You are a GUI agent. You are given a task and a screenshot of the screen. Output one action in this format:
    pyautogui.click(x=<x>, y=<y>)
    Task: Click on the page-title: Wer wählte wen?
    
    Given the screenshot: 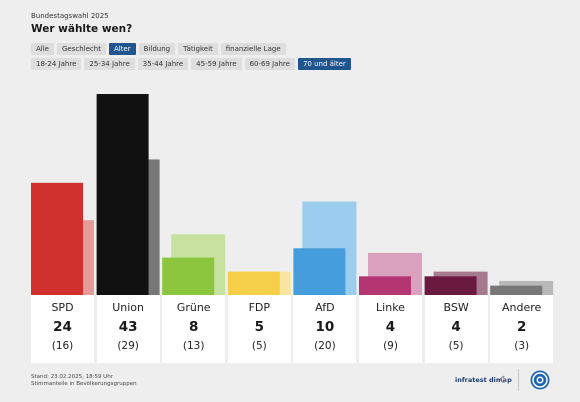 What is the action you would take?
    pyautogui.click(x=82, y=29)
    